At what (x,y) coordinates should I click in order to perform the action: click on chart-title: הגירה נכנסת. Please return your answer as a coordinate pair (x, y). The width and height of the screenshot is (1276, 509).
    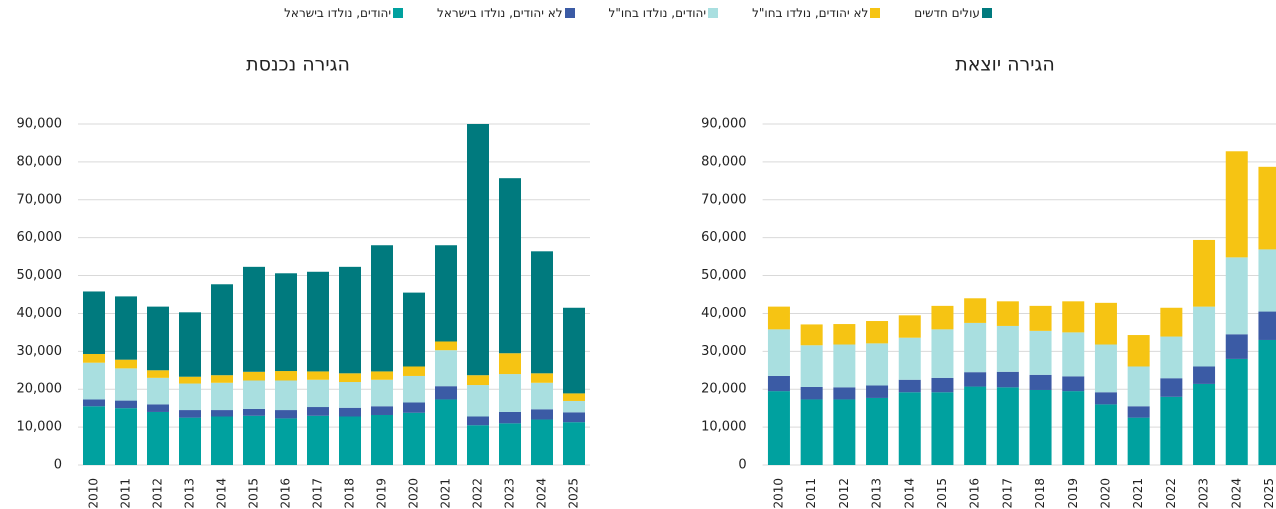
    Looking at the image, I should click on (298, 65).